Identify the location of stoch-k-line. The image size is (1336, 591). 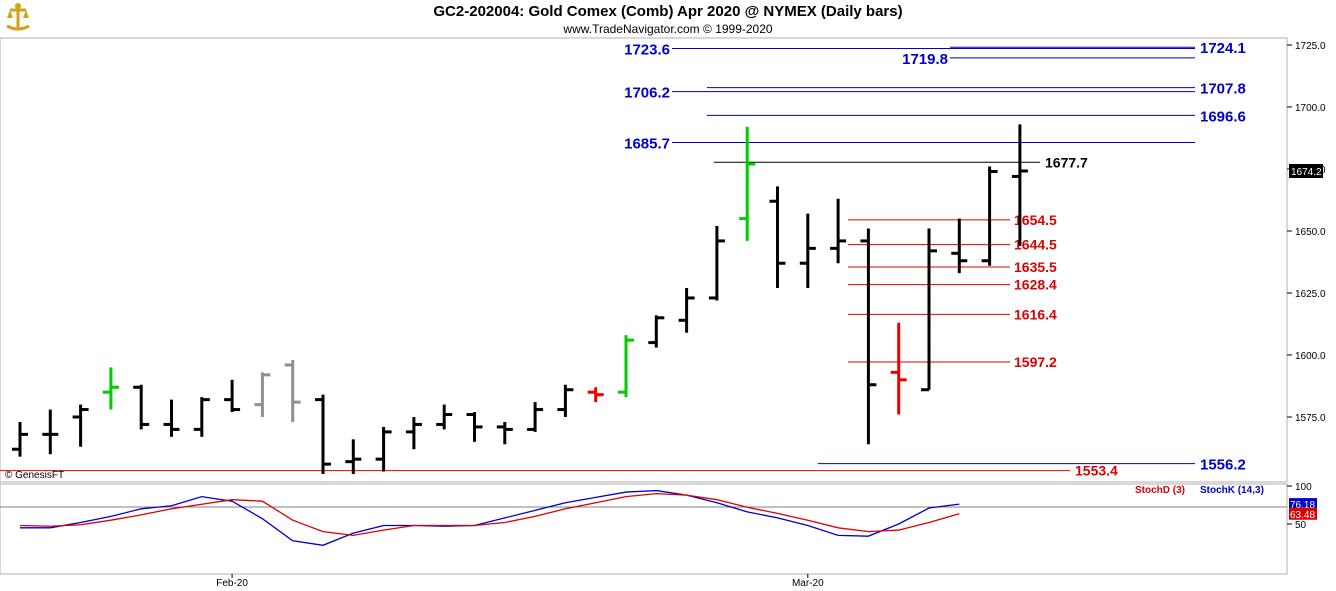
(490, 517).